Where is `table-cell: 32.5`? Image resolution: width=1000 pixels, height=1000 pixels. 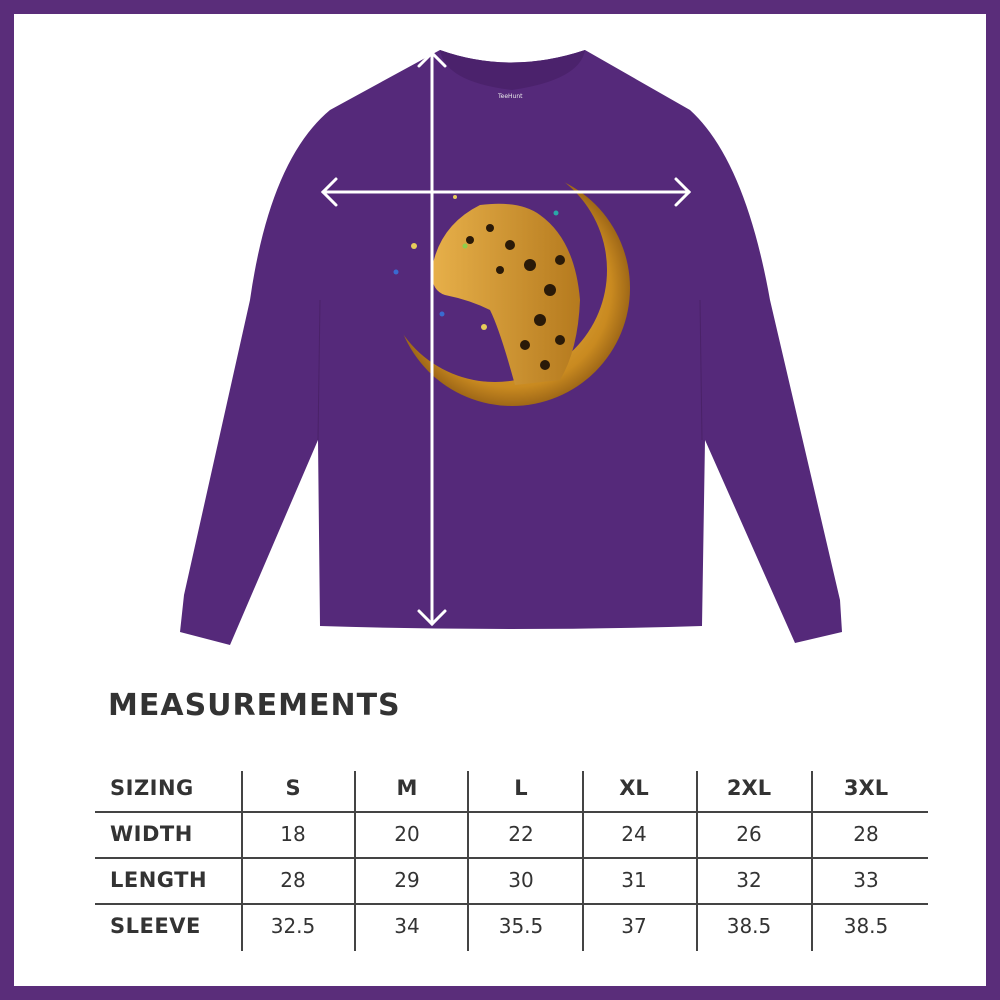
table-cell: 32.5 is located at coordinates (293, 926).